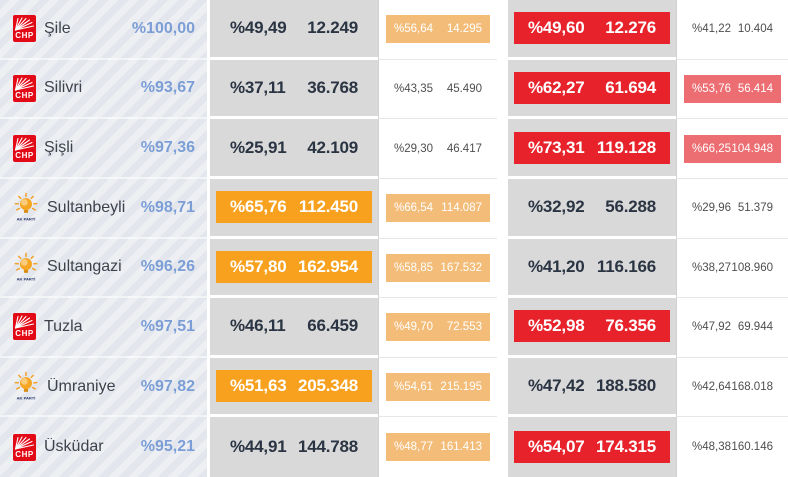 This screenshot has width=788, height=477. I want to click on chp-previous-percent: %47,92, so click(712, 327).